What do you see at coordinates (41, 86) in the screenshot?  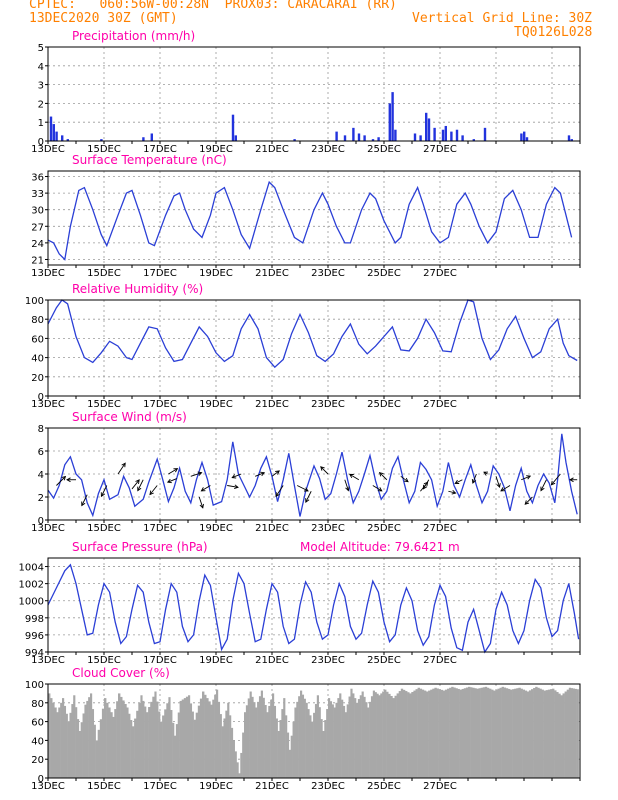 I see `precipitation-ytick-label: 3` at bounding box center [41, 86].